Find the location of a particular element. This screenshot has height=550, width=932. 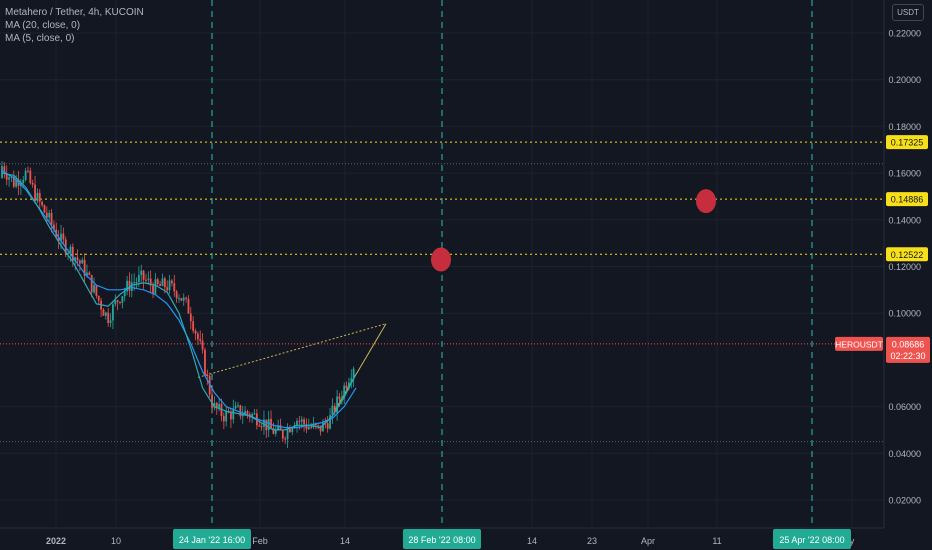

ma20-legend: MA (20, close, 0) is located at coordinates (43, 25).